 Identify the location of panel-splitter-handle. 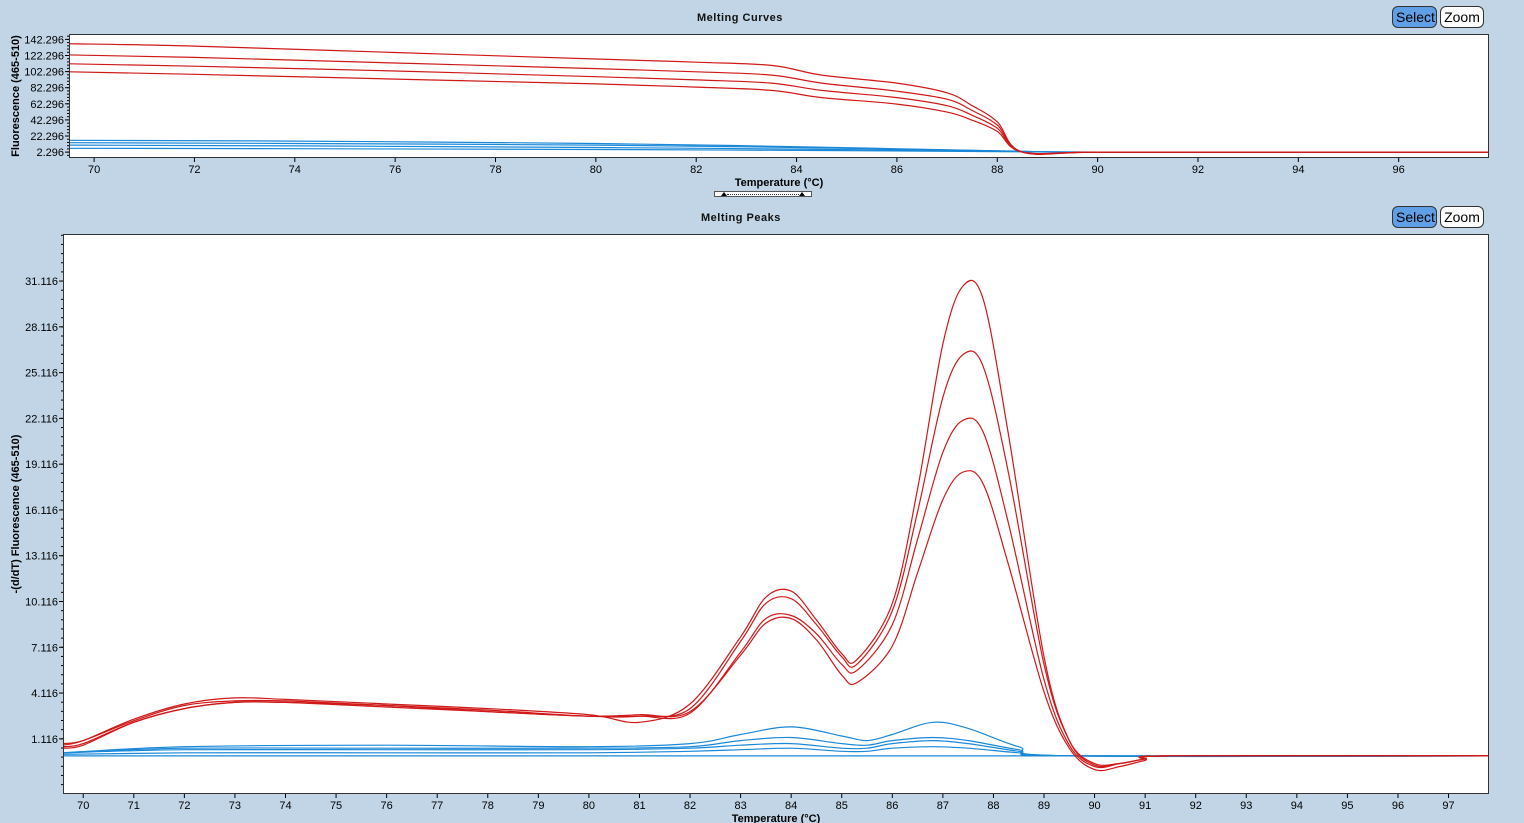
(763, 194).